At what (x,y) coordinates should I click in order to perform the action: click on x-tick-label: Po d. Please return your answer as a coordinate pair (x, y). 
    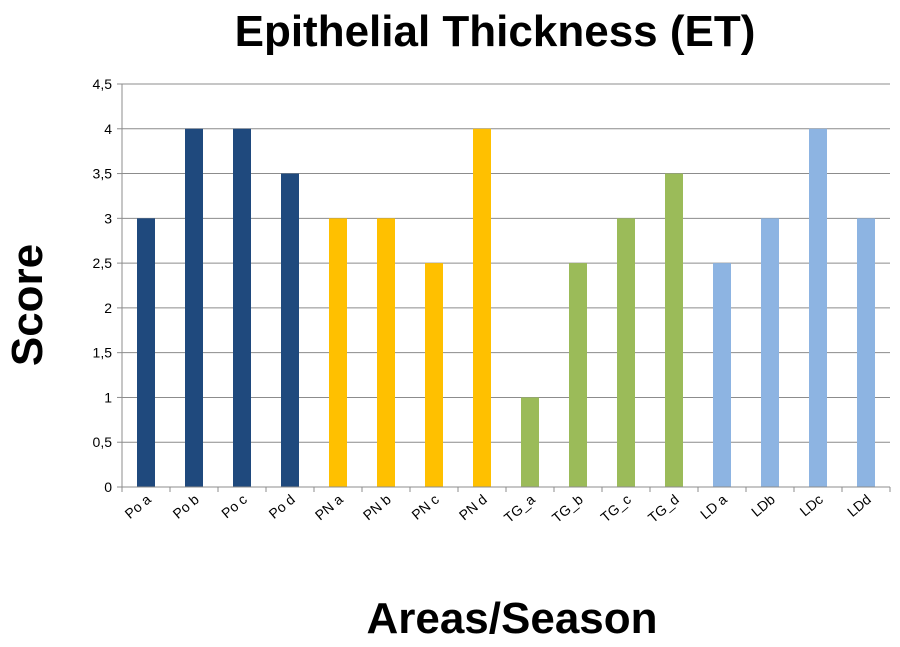
    Looking at the image, I should click on (282, 506).